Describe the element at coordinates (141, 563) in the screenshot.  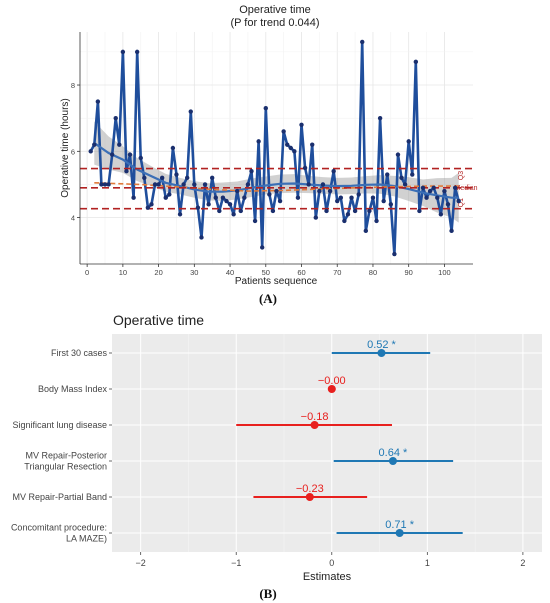
I see `chart-b-x-tick-label: −2` at that location.